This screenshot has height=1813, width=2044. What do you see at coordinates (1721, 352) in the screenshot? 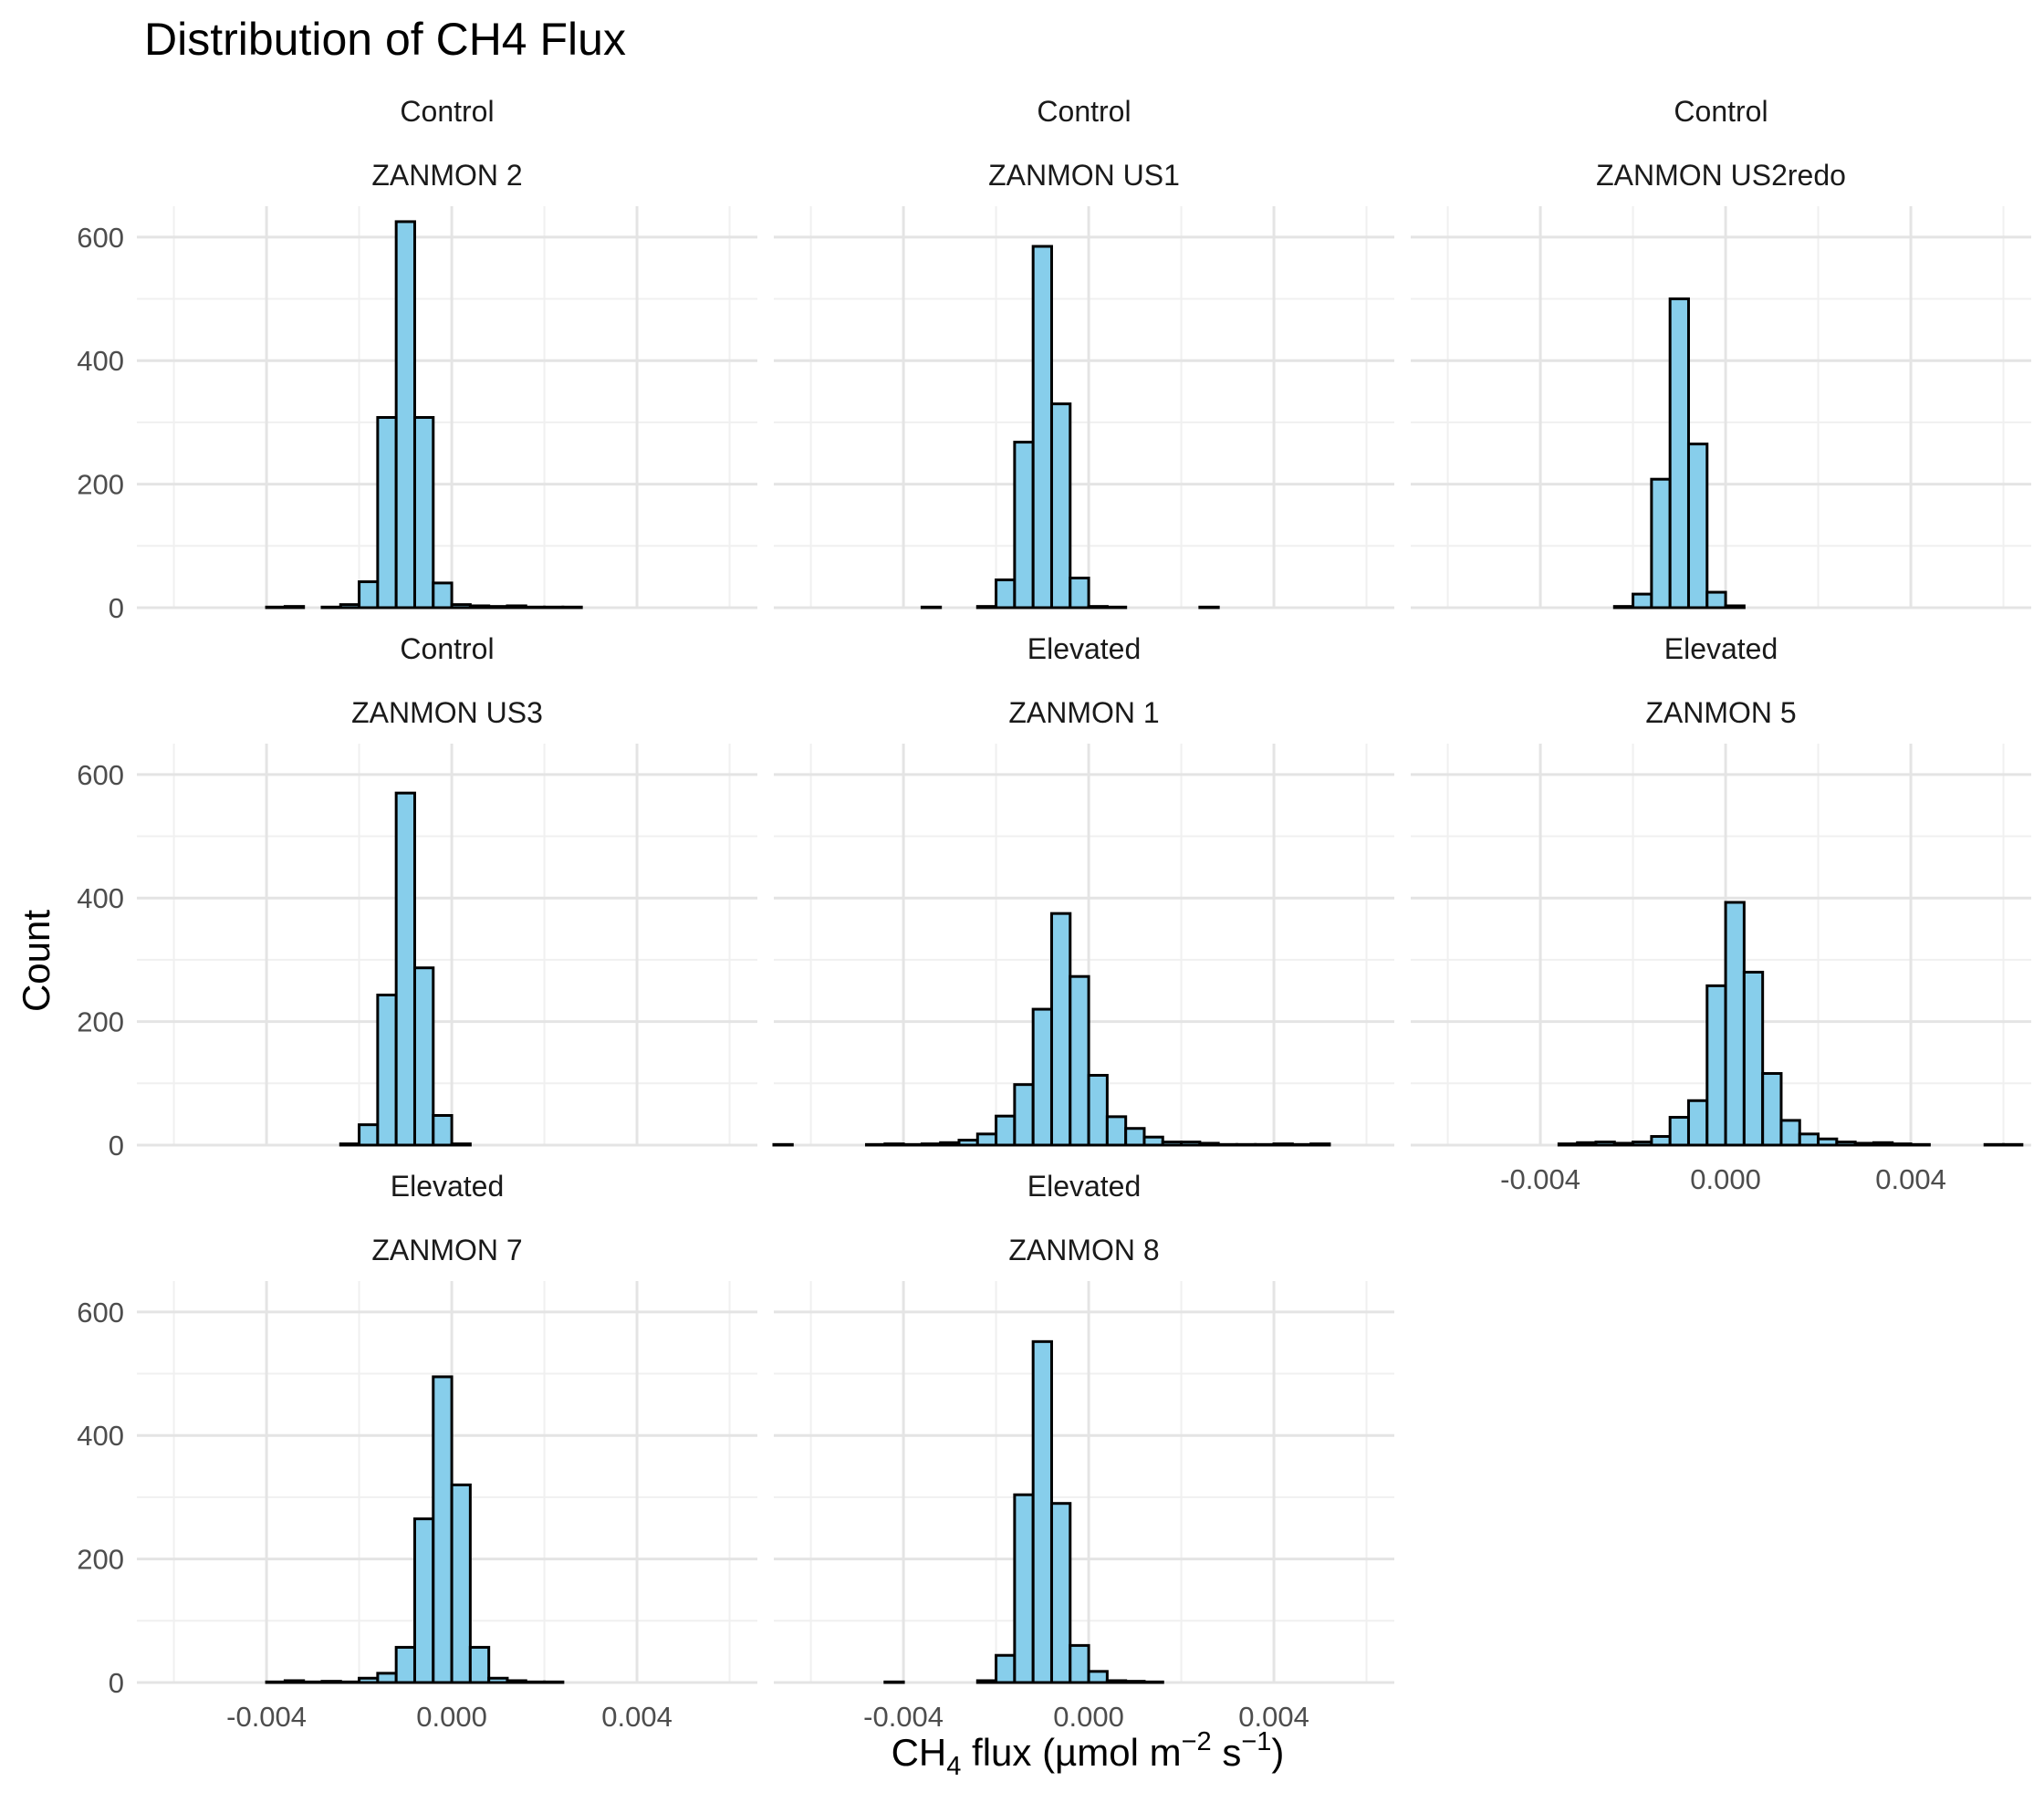
I see `facet-panel: Control ZANMON US2redo` at bounding box center [1721, 352].